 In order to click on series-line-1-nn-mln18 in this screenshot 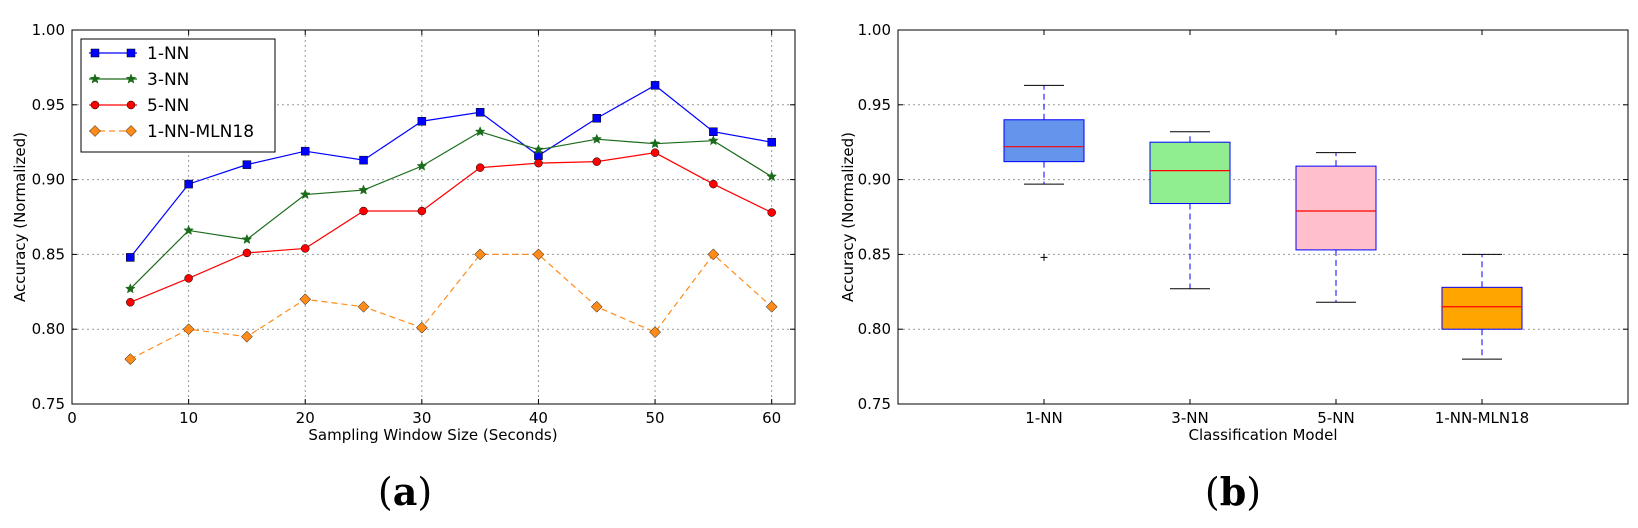, I will do `click(451, 306)`.